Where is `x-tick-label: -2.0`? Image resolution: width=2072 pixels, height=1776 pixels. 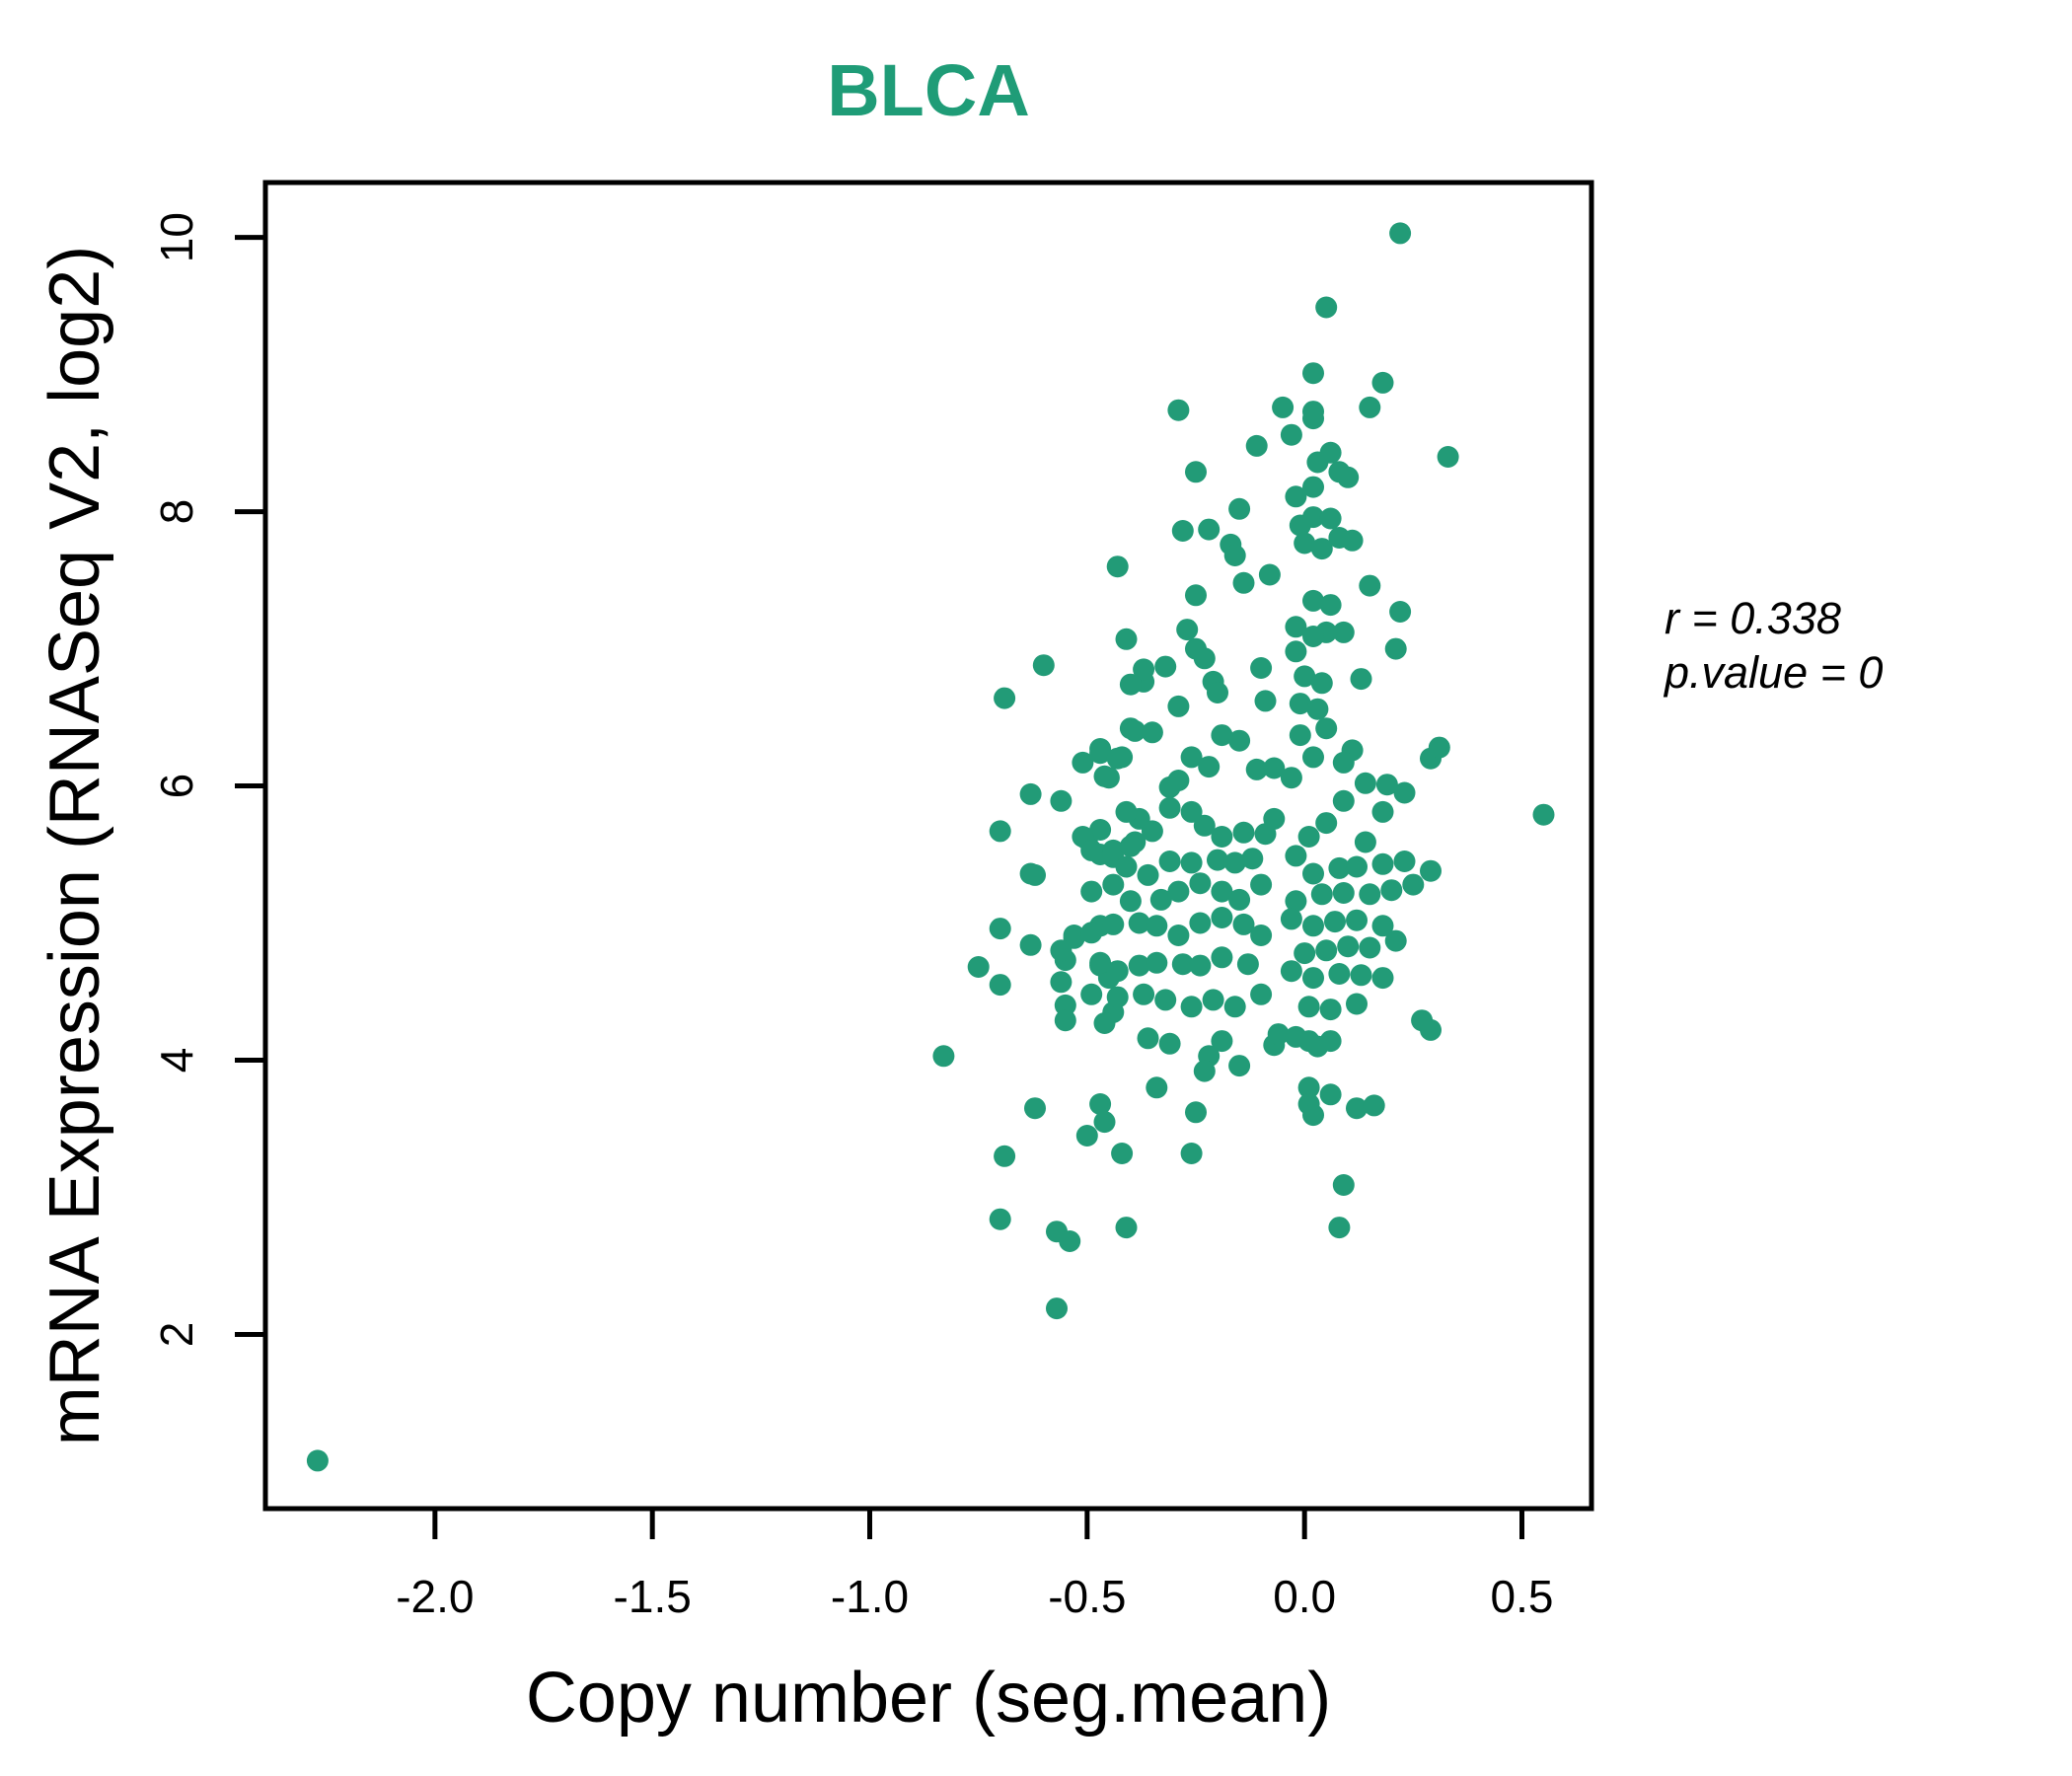
x-tick-label: -2.0 is located at coordinates (435, 1596).